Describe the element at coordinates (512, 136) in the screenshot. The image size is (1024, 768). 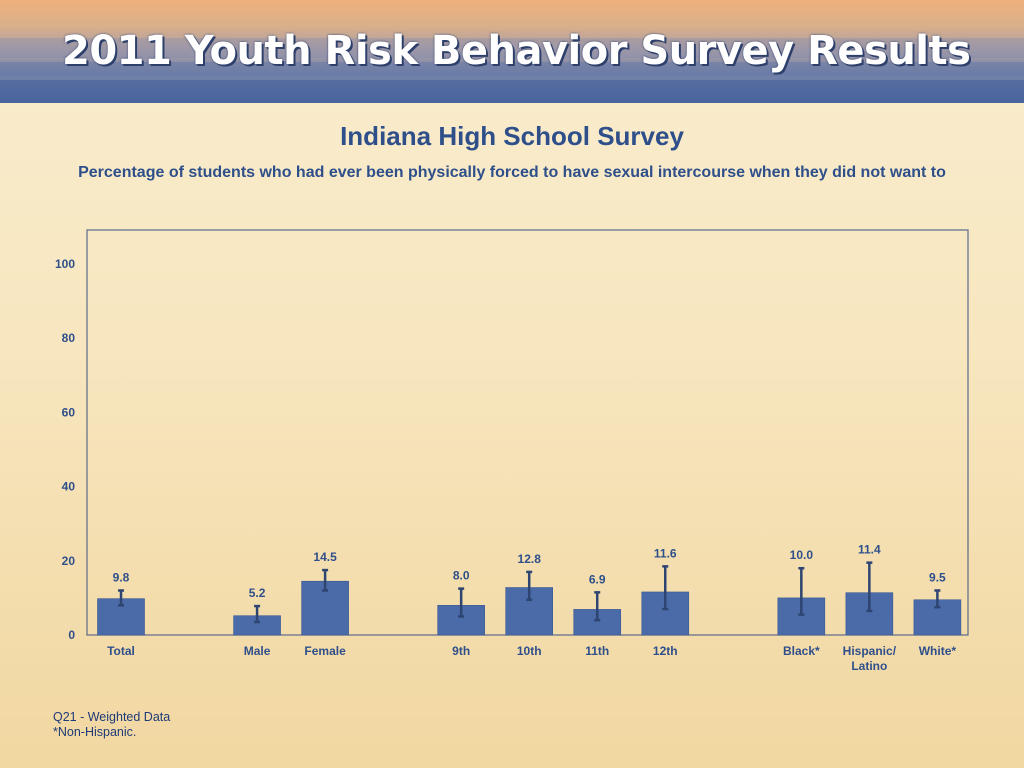
I see `chart-title: Indiana High School Survey` at that location.